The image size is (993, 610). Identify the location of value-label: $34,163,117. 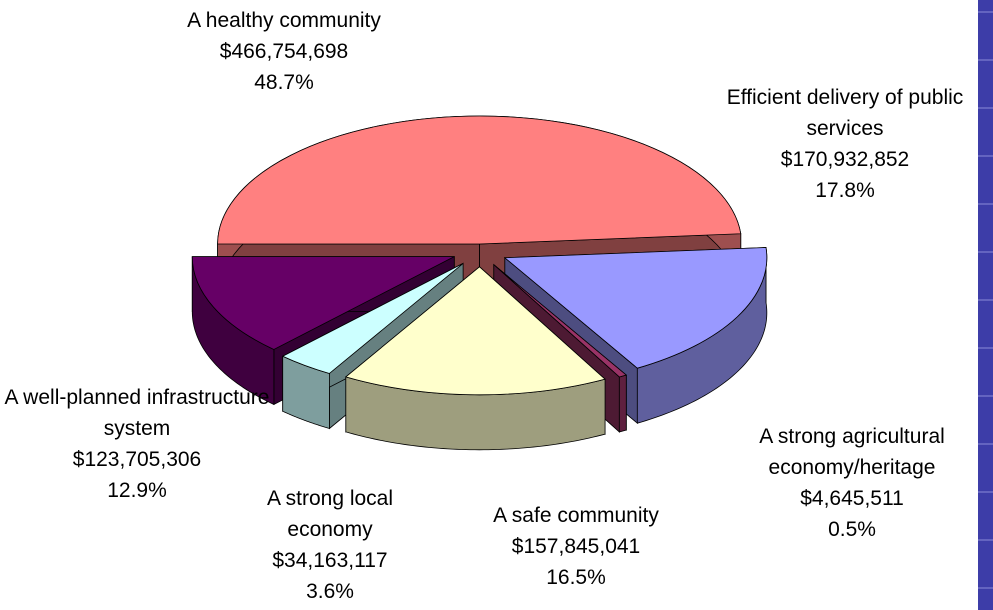
(330, 560).